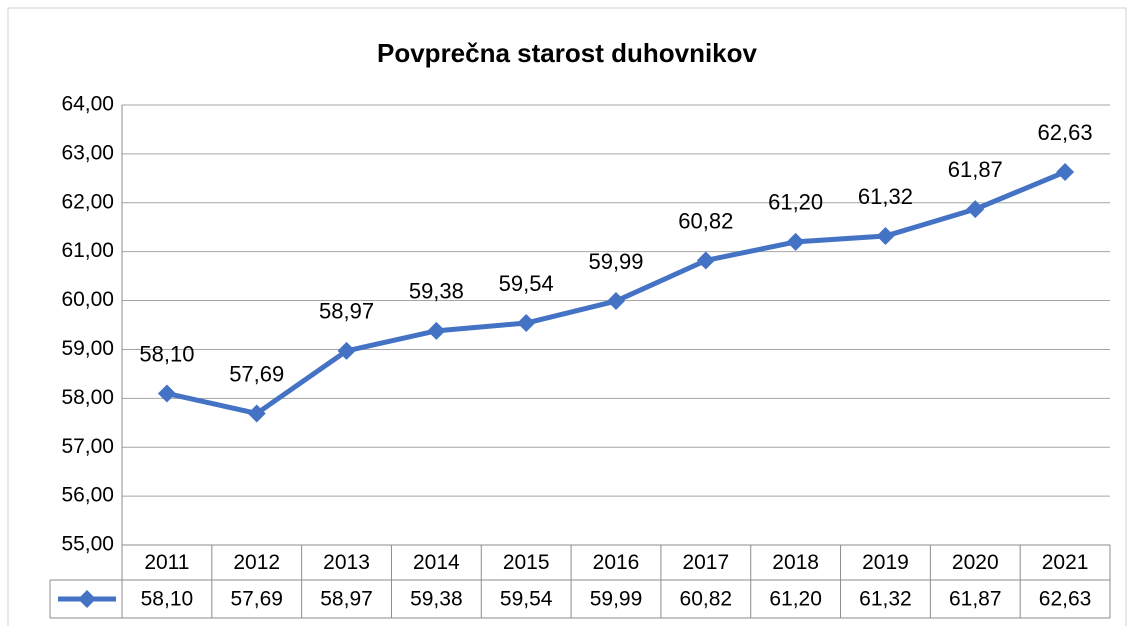 The image size is (1134, 626). I want to click on y-tick-label: 57,00, so click(87, 446).